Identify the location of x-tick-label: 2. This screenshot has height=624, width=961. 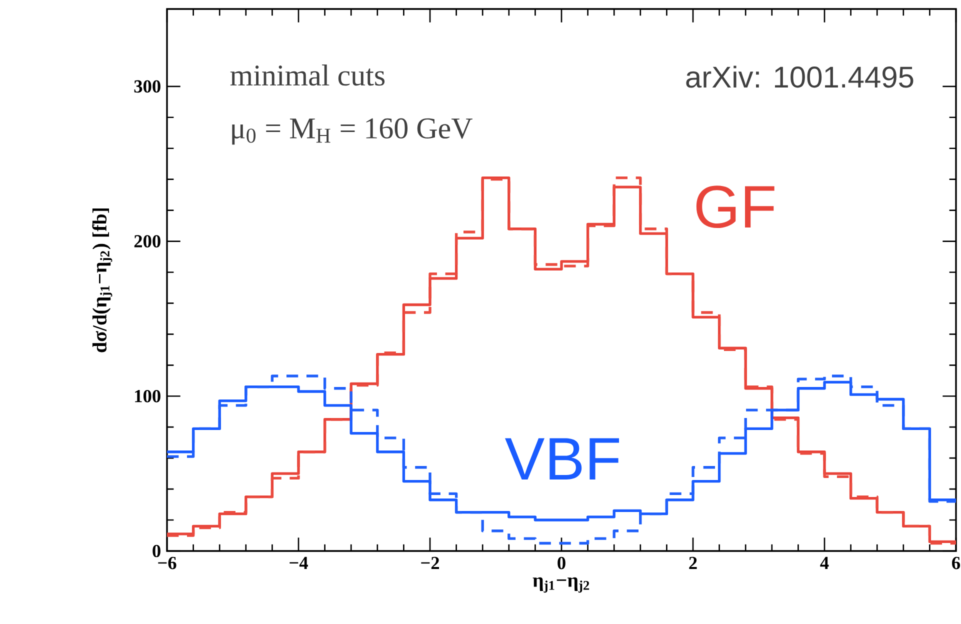
(693, 563).